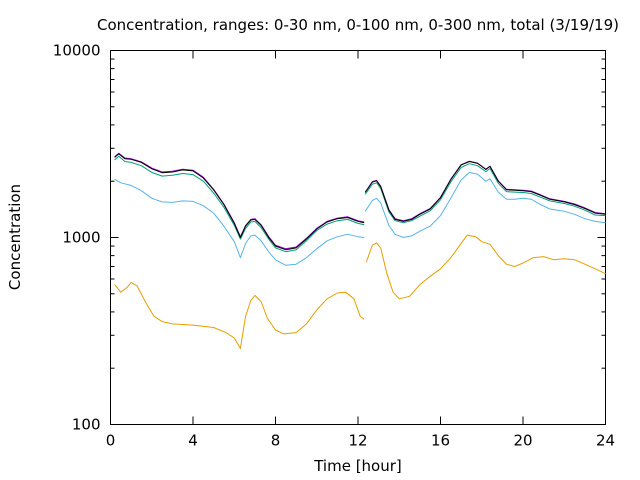  I want to click on x-tick-label: 24, so click(605, 441).